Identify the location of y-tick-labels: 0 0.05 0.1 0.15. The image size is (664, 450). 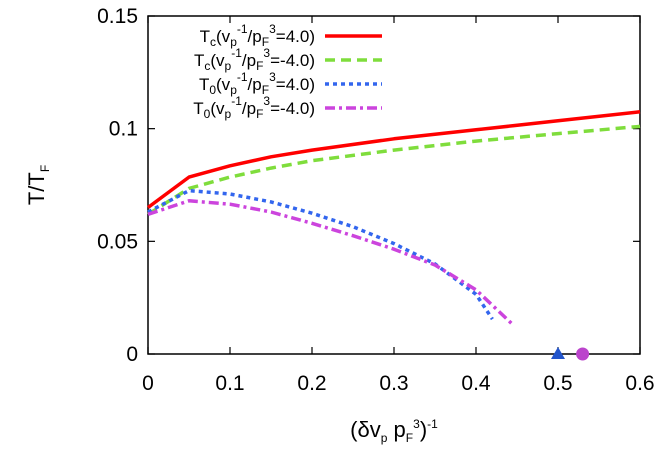
(117, 185).